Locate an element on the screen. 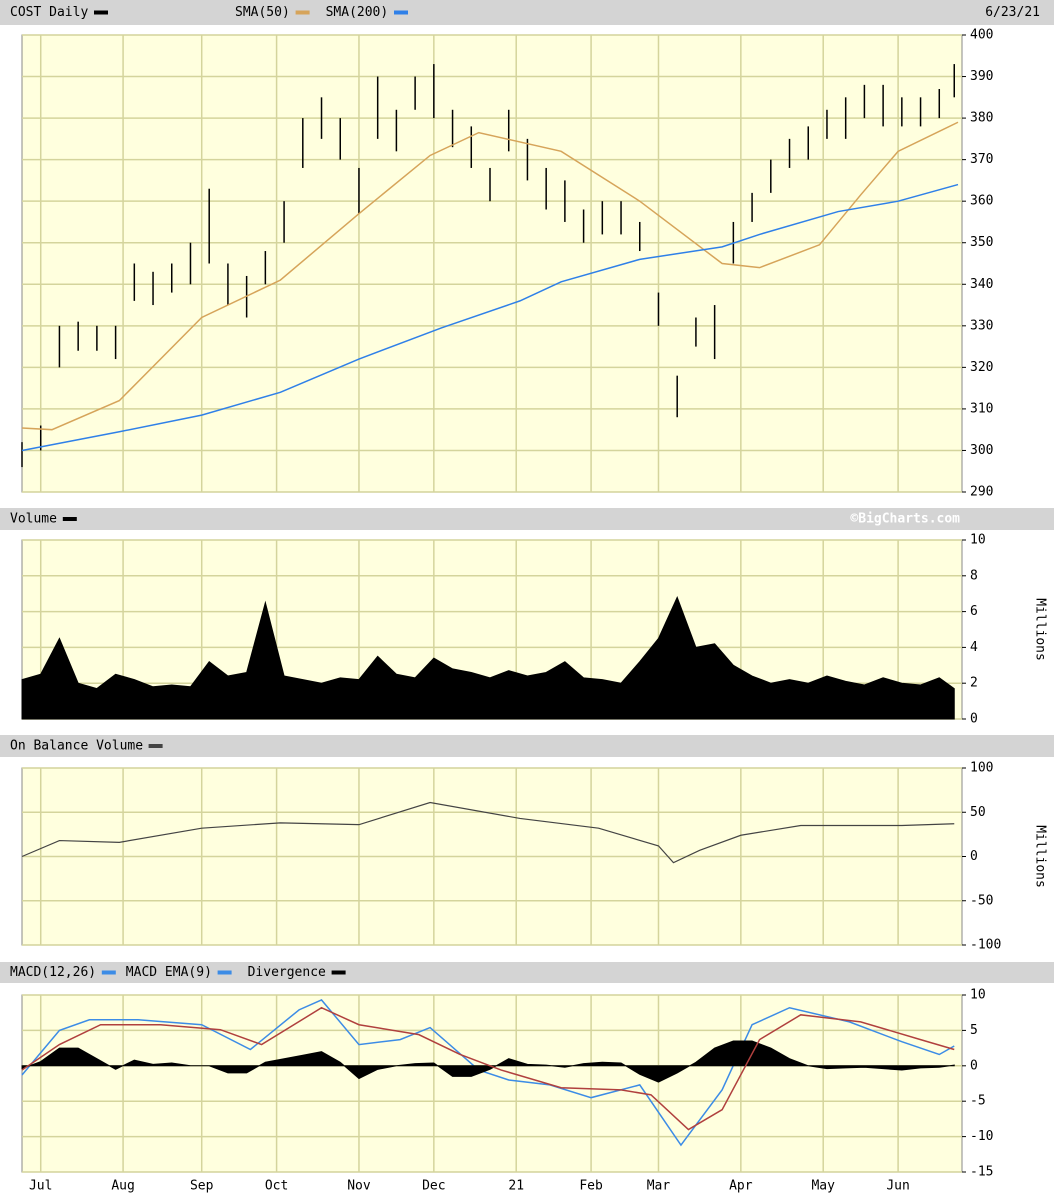 The image size is (1054, 1200). y-tick-label: 390 is located at coordinates (981, 76).